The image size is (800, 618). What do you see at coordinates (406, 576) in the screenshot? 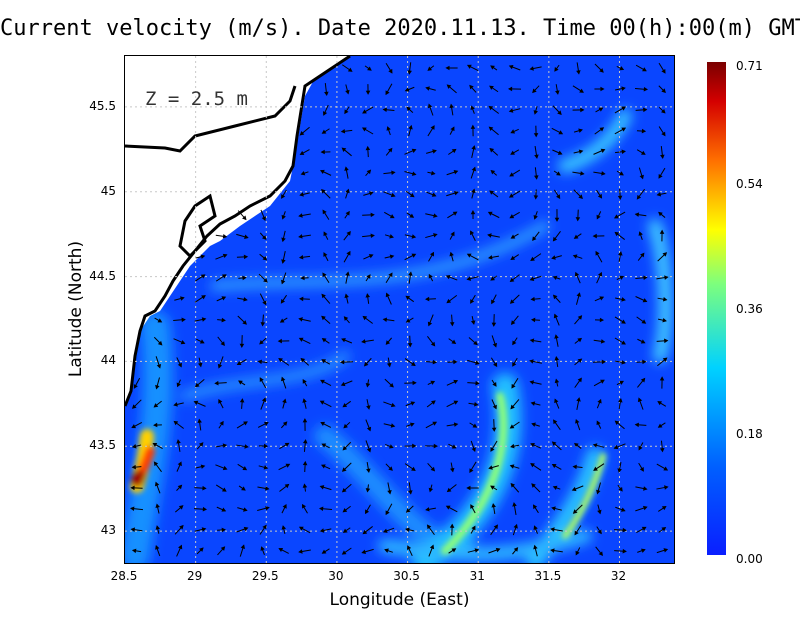
I see `x-tick-label: 30.5` at bounding box center [406, 576].